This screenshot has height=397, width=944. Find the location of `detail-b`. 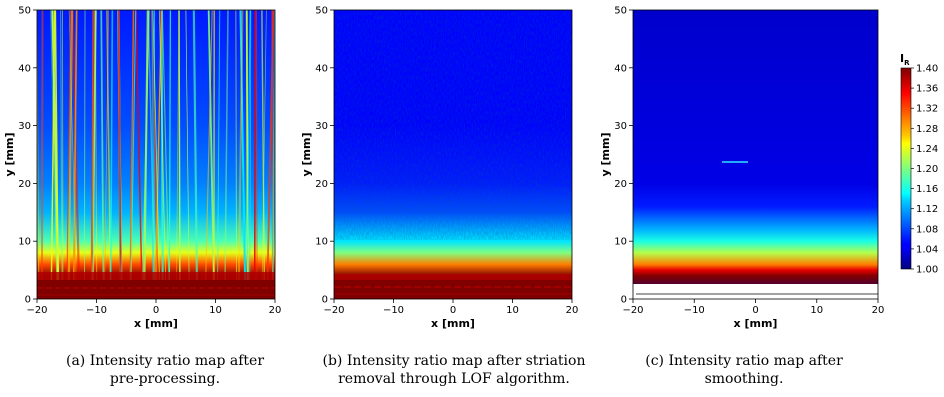

detail-b is located at coordinates (453, 284).